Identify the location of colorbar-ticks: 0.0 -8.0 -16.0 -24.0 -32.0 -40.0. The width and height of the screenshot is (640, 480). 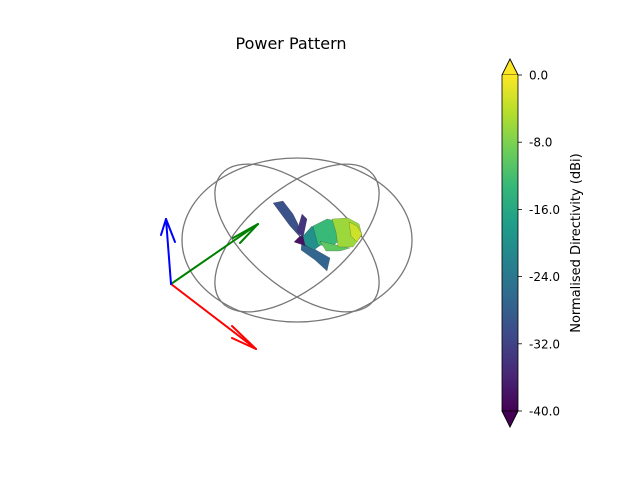
(539, 244).